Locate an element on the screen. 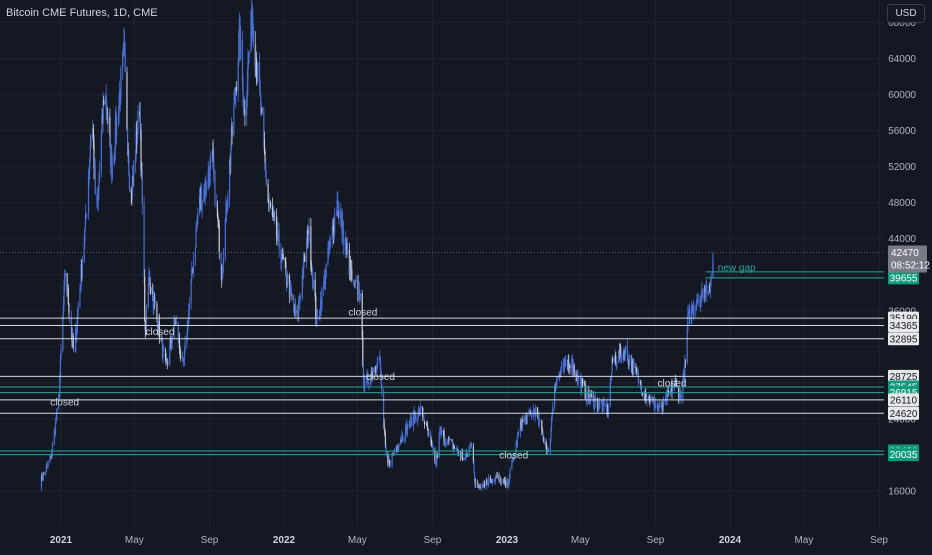  price-label-box is located at coordinates (903, 455).